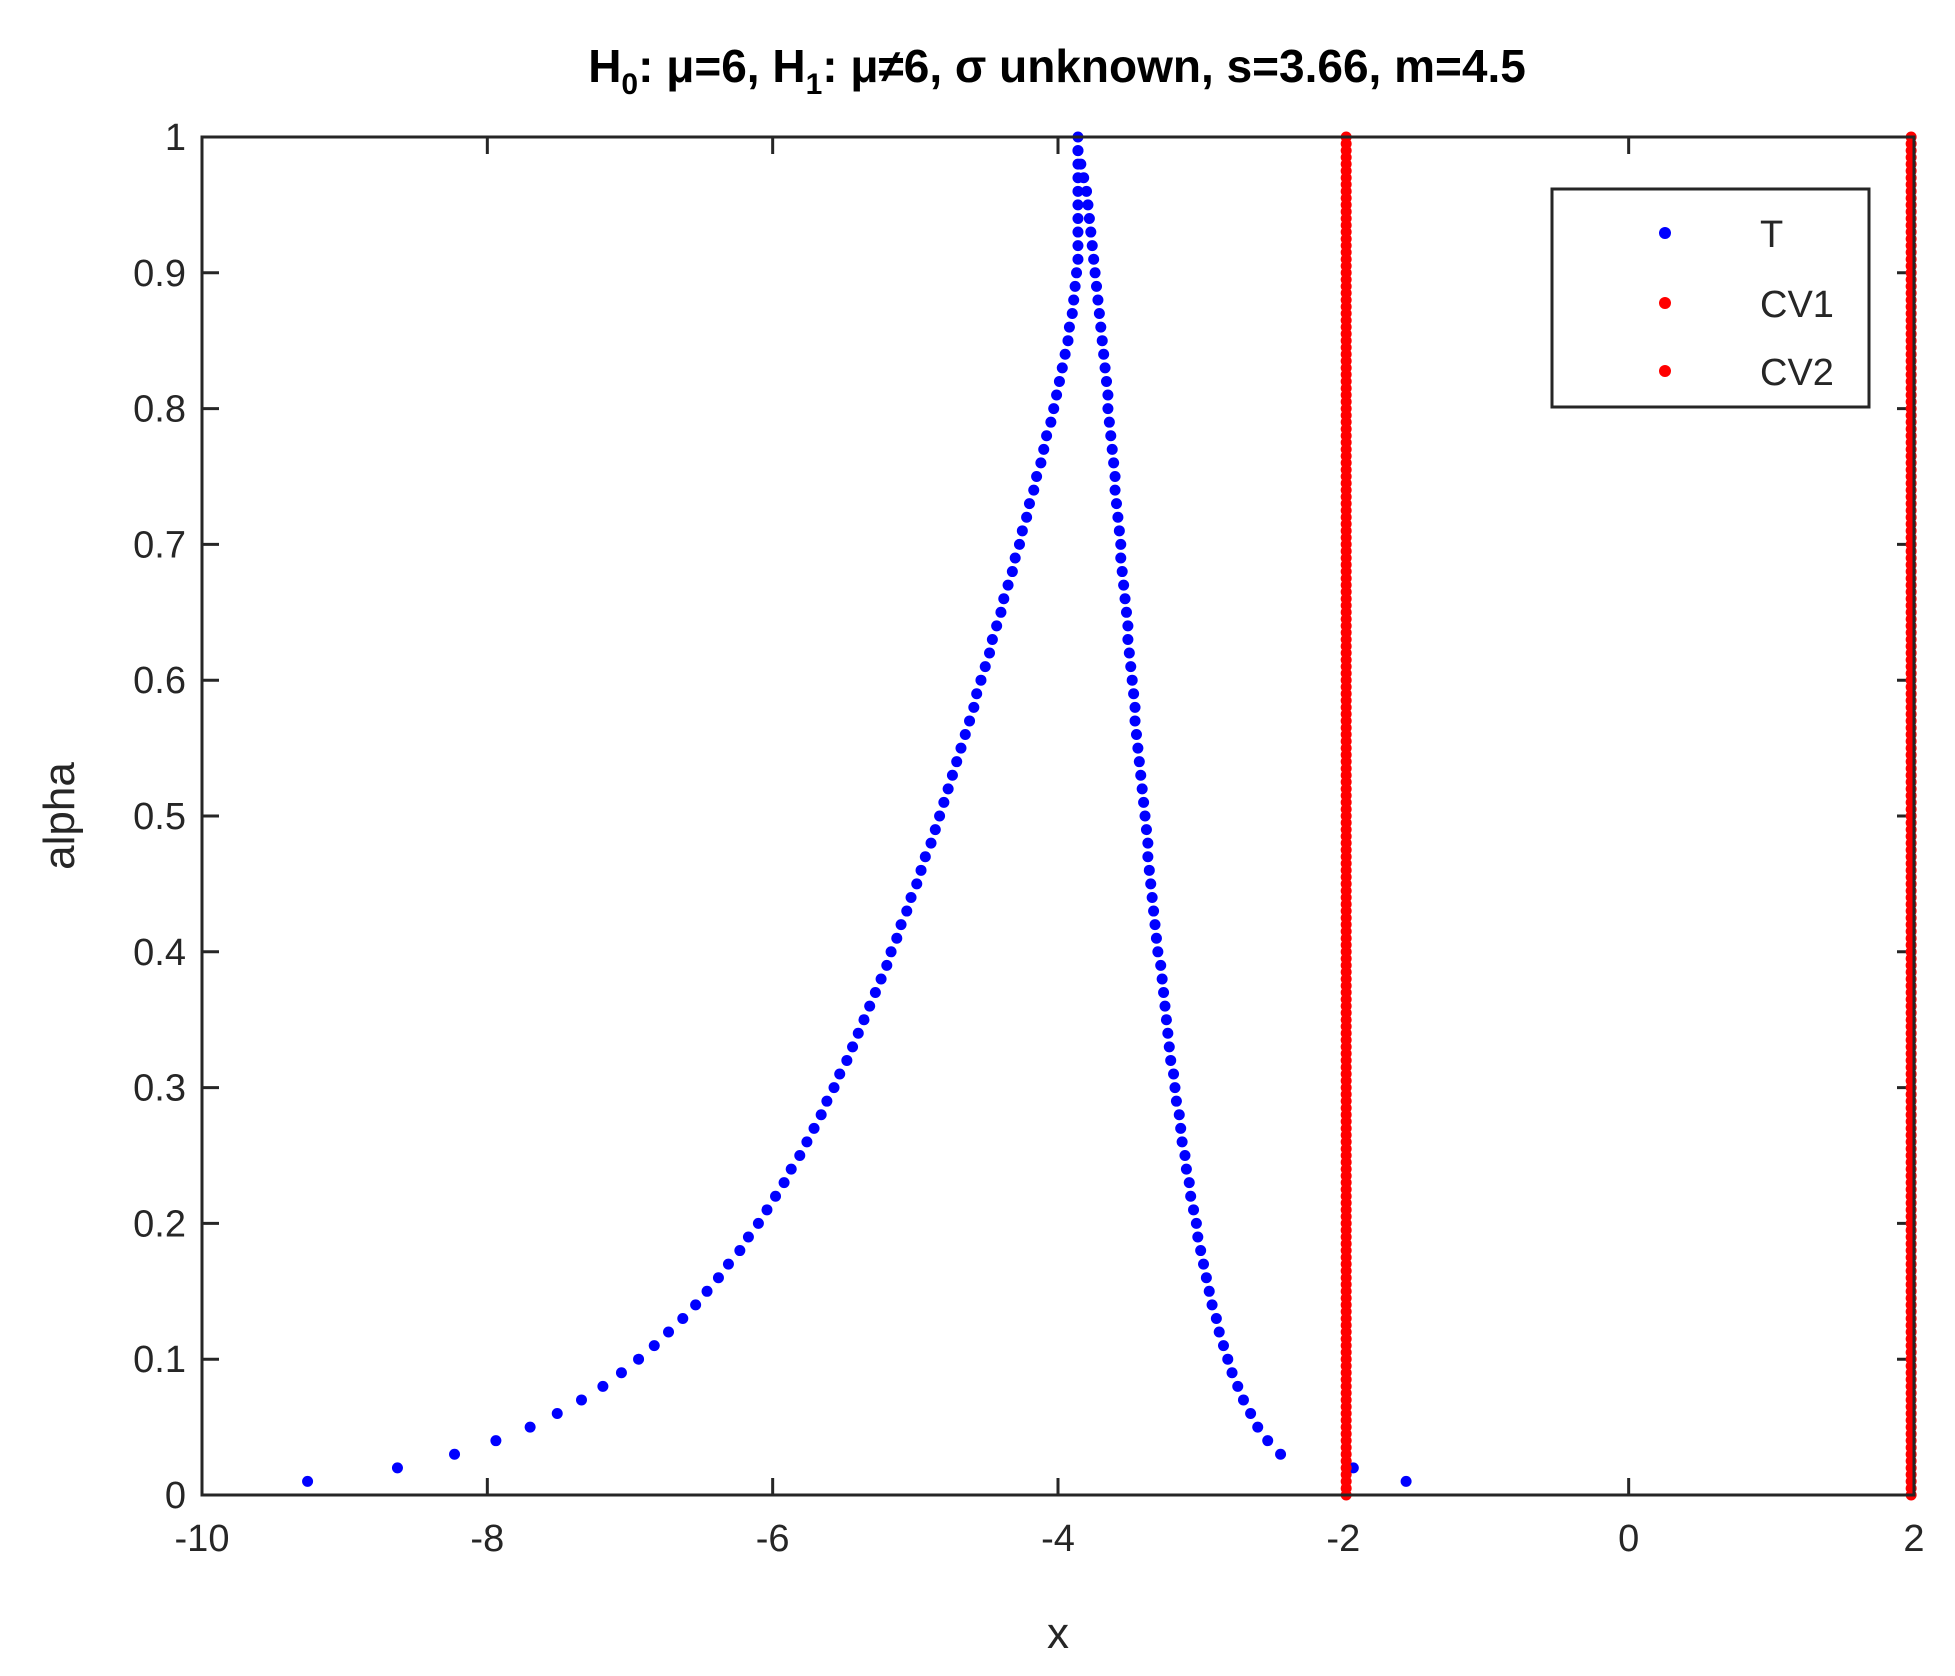 The image size is (1955, 1676). What do you see at coordinates (159, 410) in the screenshot?
I see `y-tick-label: 0.8` at bounding box center [159, 410].